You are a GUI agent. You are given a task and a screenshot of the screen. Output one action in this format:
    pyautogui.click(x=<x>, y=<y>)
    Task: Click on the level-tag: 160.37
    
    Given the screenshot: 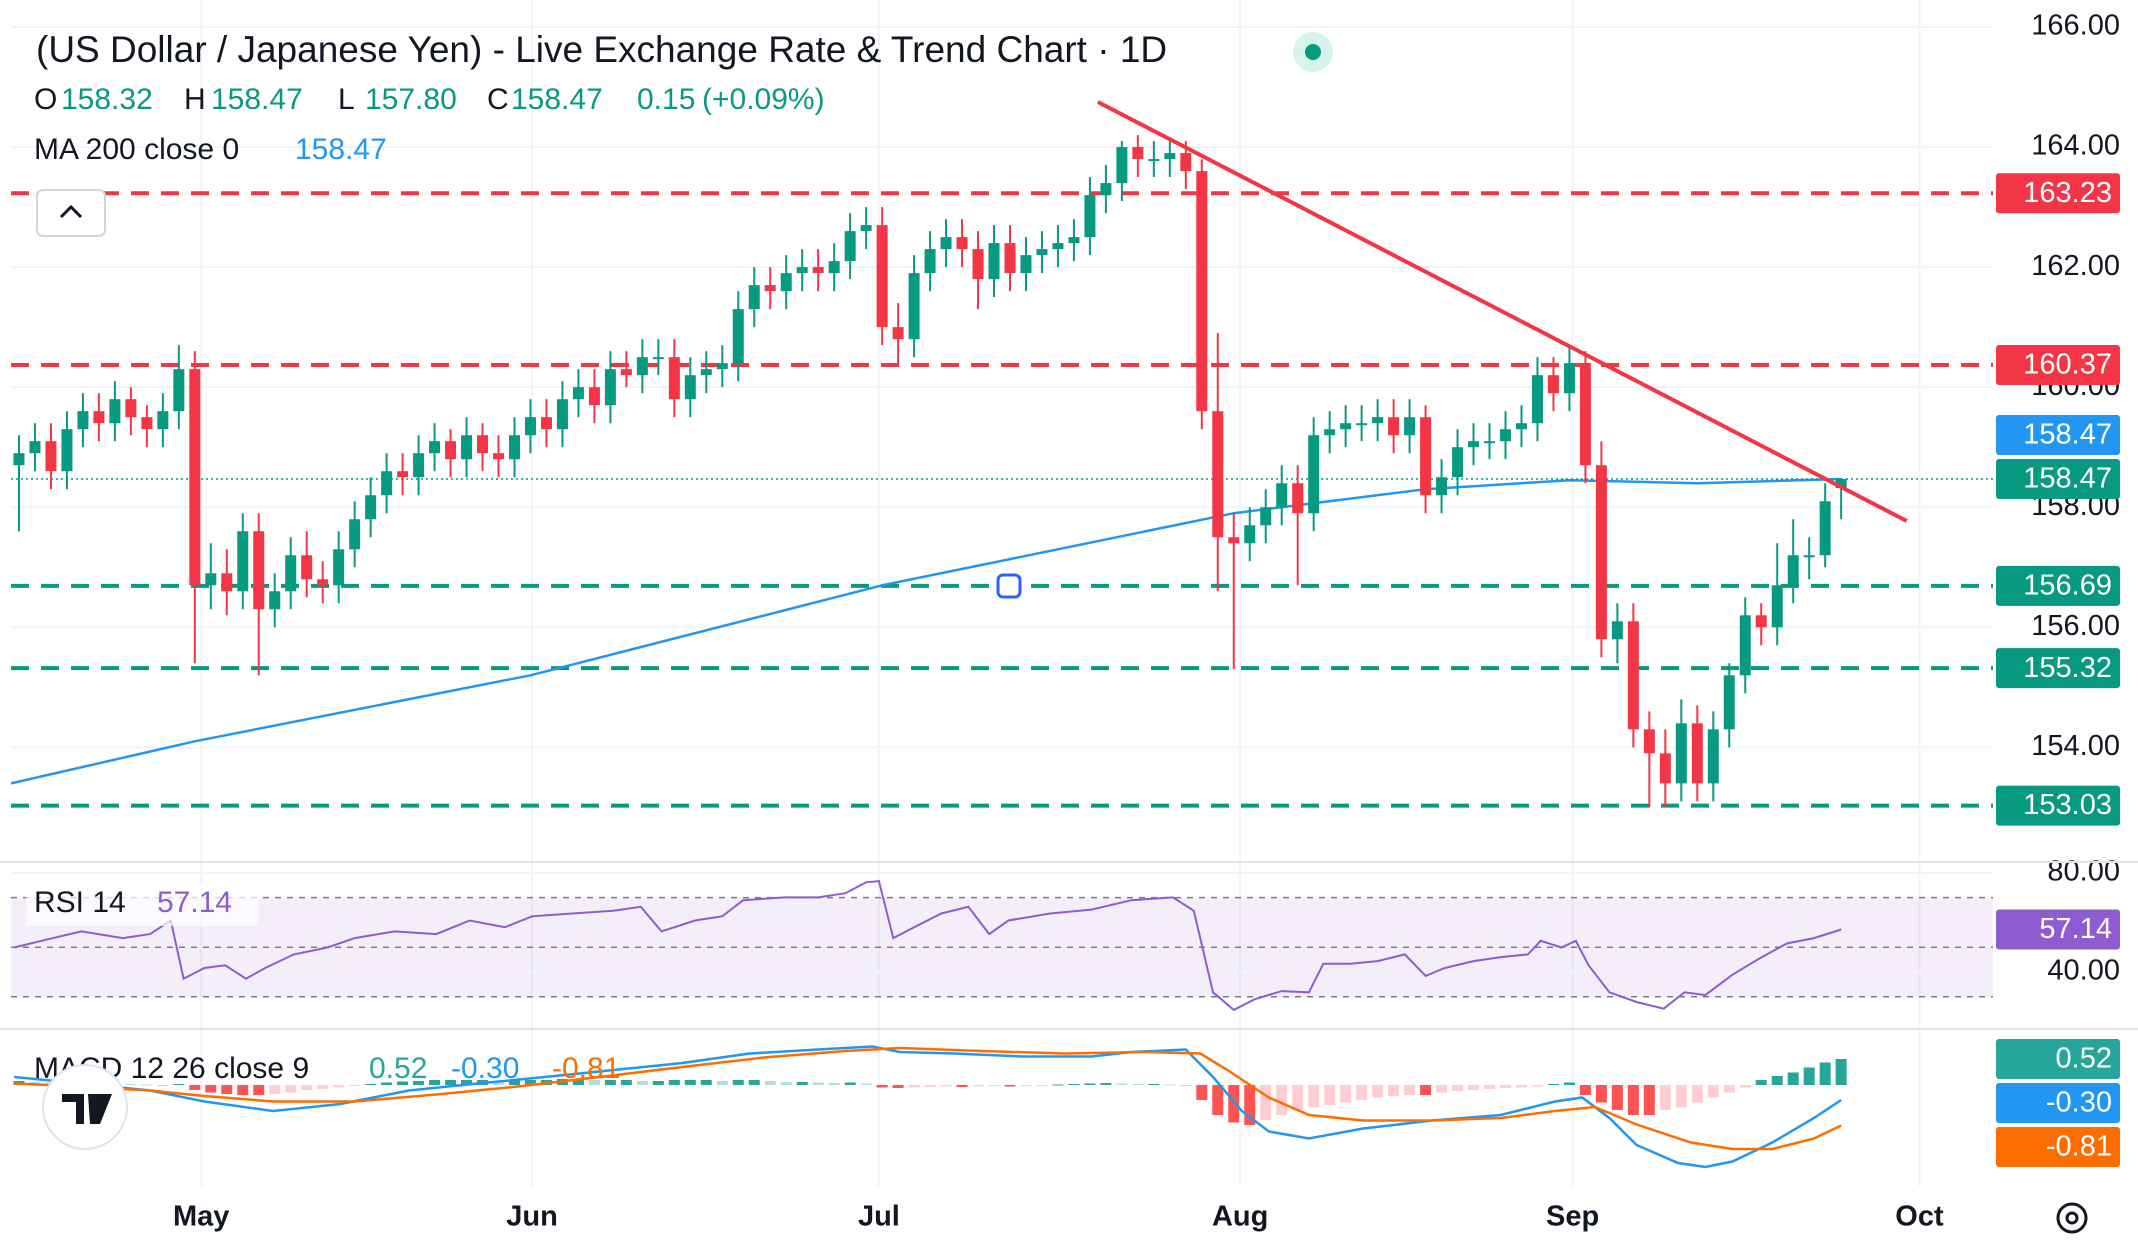 What is the action you would take?
    pyautogui.click(x=2067, y=365)
    